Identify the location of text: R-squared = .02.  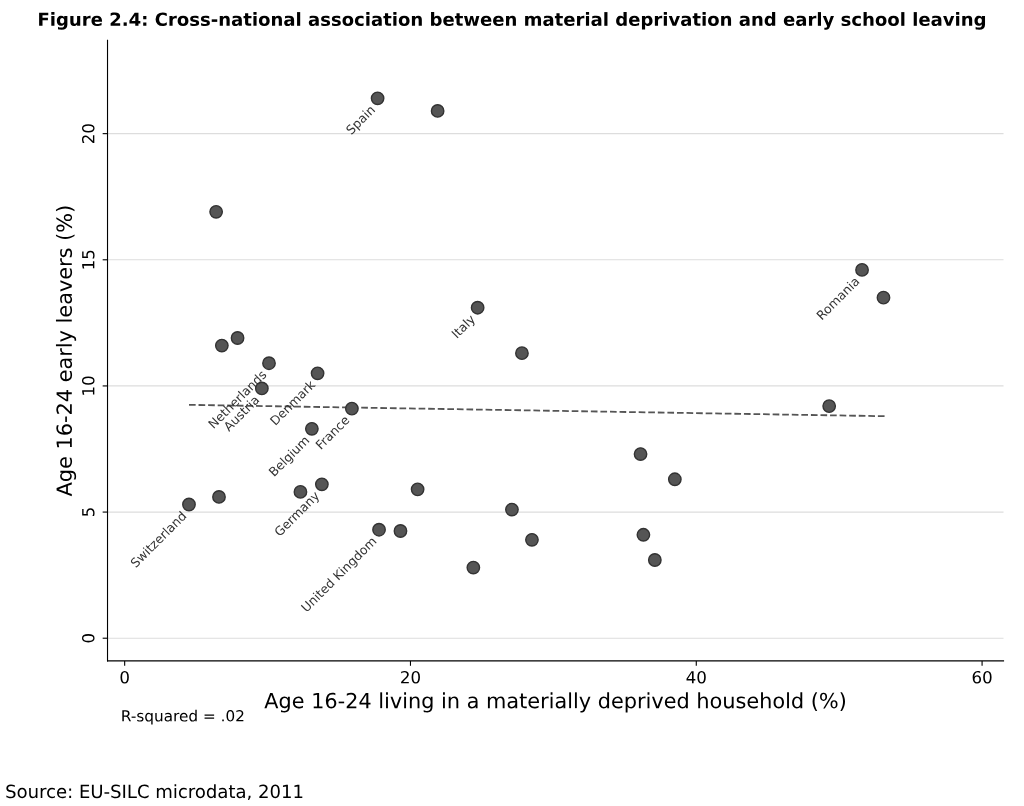
(183, 717).